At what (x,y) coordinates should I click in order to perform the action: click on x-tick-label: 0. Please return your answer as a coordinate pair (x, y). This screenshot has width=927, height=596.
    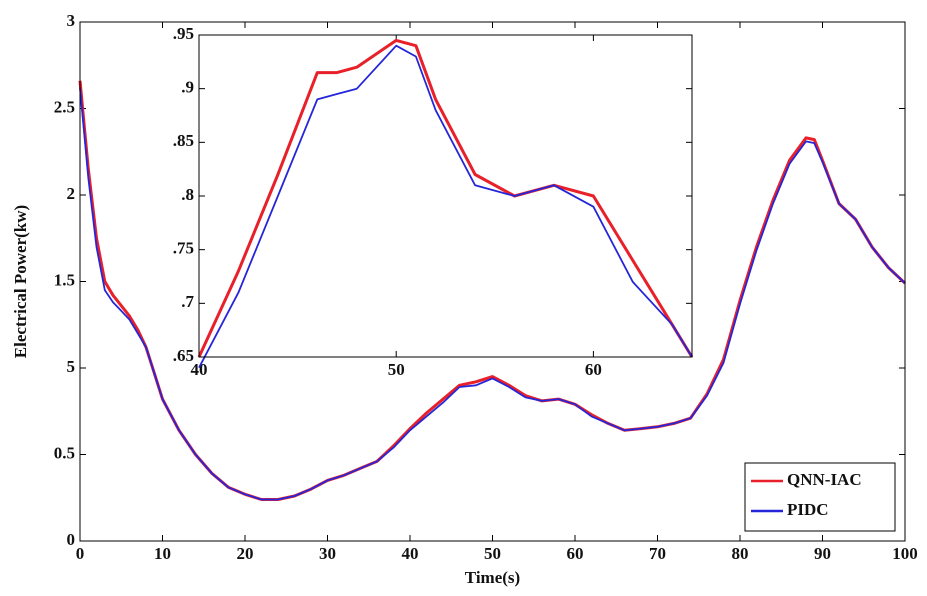
    Looking at the image, I should click on (80, 553).